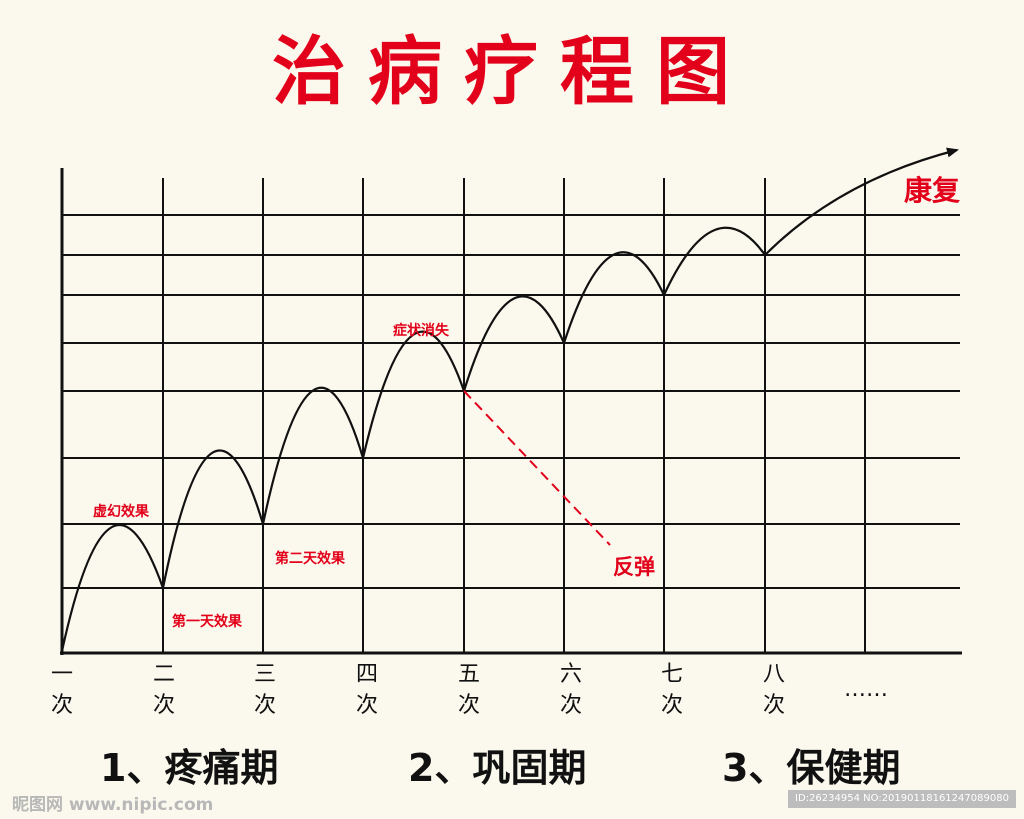 Image resolution: width=1024 pixels, height=819 pixels. What do you see at coordinates (634, 567) in the screenshot?
I see `annotation-rebound: 反弹` at bounding box center [634, 567].